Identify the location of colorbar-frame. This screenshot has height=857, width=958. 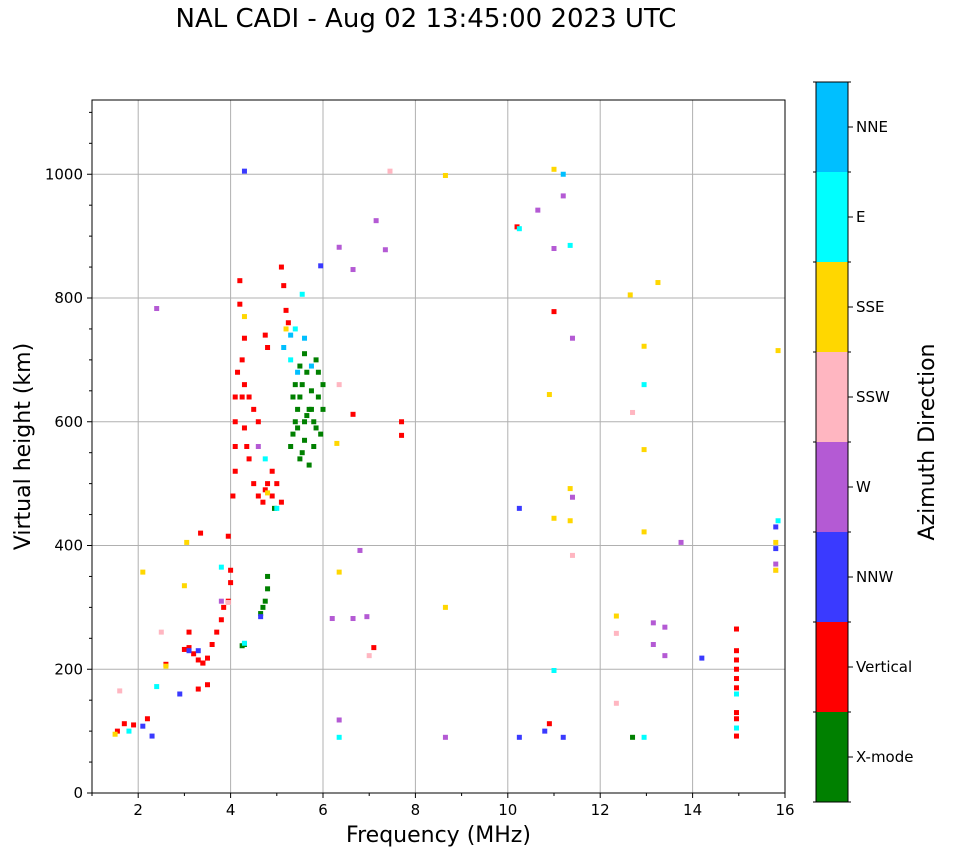
(832, 442).